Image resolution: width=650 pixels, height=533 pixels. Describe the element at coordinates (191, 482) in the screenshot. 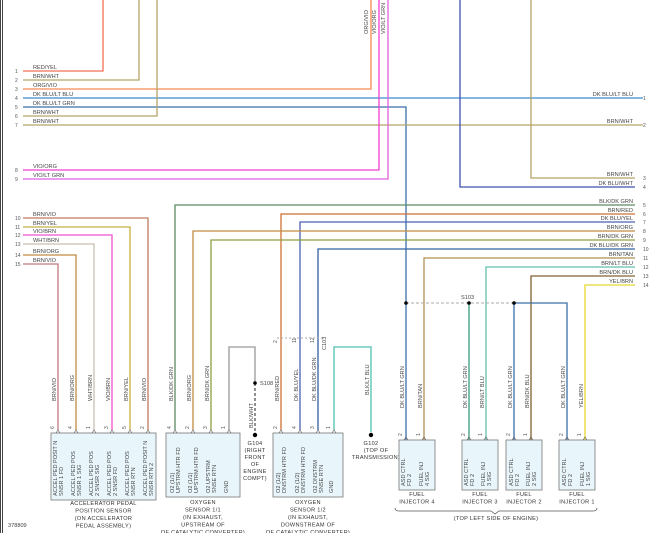

I see `pin-function: O2 (1/1)` at that location.